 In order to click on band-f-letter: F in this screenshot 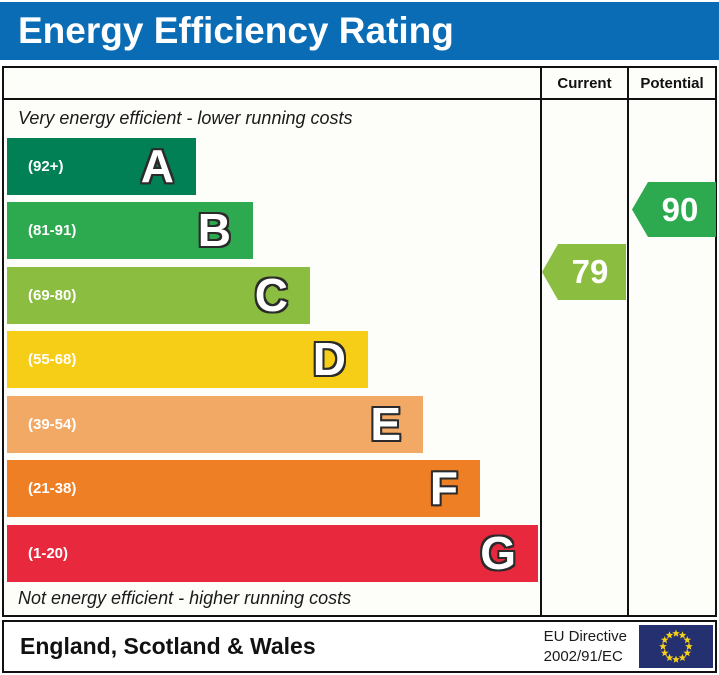, I will do `click(443, 488)`.